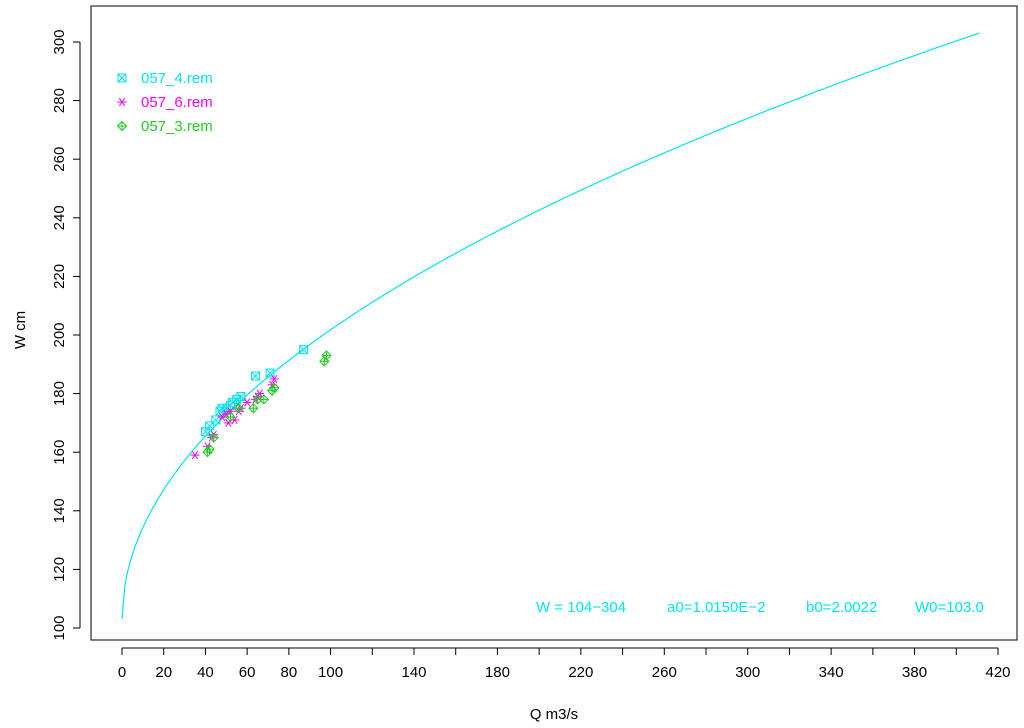  I want to click on y-tick-label: 200, so click(59, 334).